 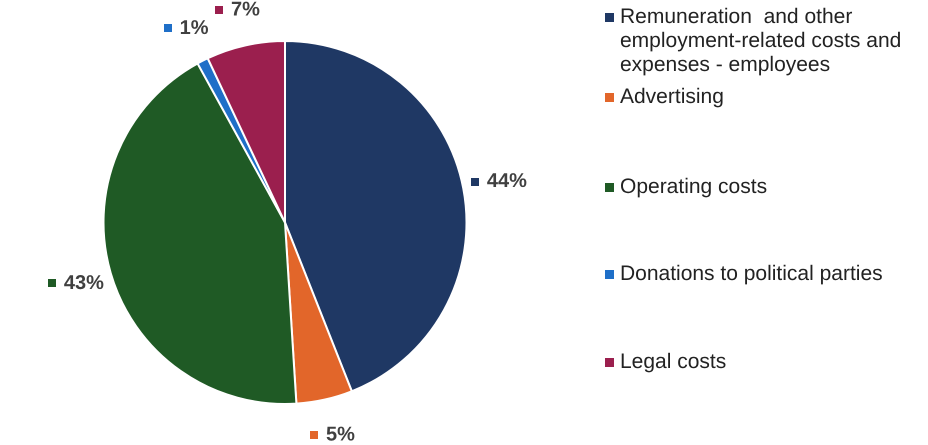 What do you see at coordinates (341, 434) in the screenshot?
I see `data-label: 5%` at bounding box center [341, 434].